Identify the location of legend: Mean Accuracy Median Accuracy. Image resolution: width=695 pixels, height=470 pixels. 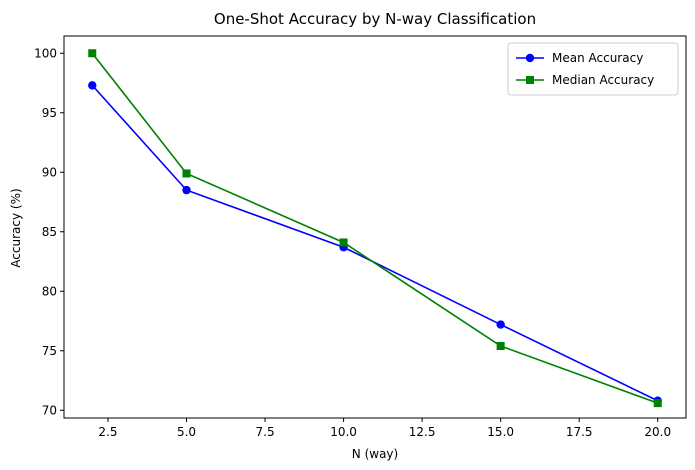
(593, 69).